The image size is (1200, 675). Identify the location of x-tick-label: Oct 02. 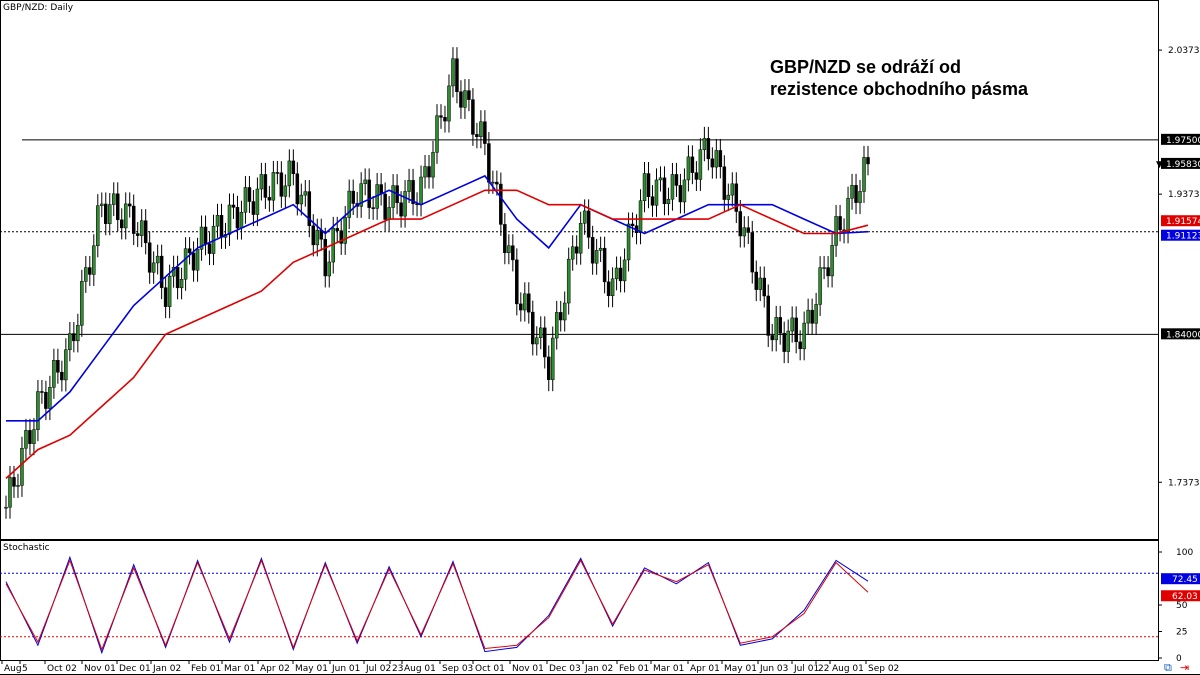
(62, 669).